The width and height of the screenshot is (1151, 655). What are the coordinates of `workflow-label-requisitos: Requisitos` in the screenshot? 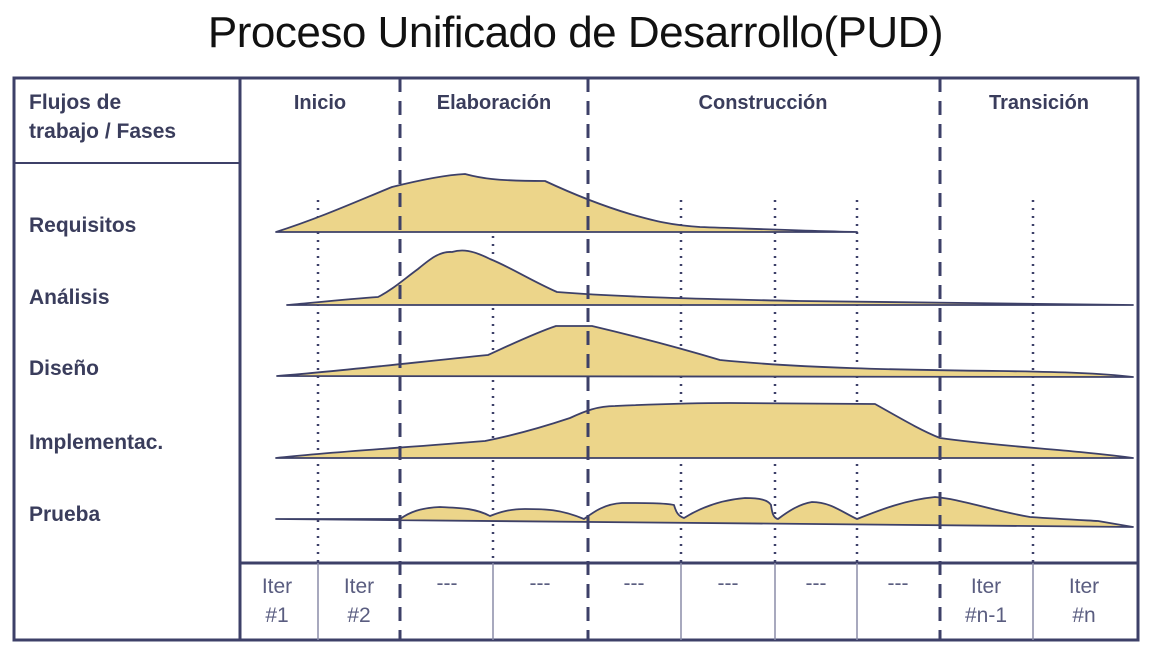 It's located at (82, 225).